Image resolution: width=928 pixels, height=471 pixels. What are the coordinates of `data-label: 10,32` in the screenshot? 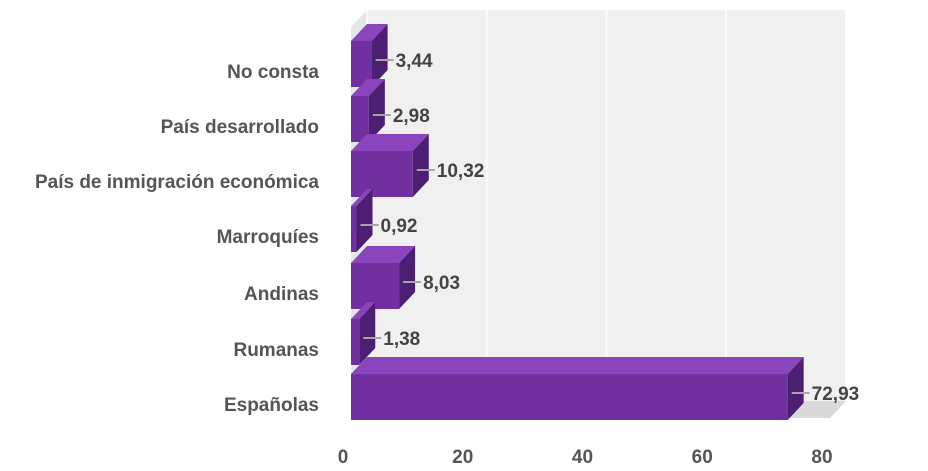 It's located at (461, 171).